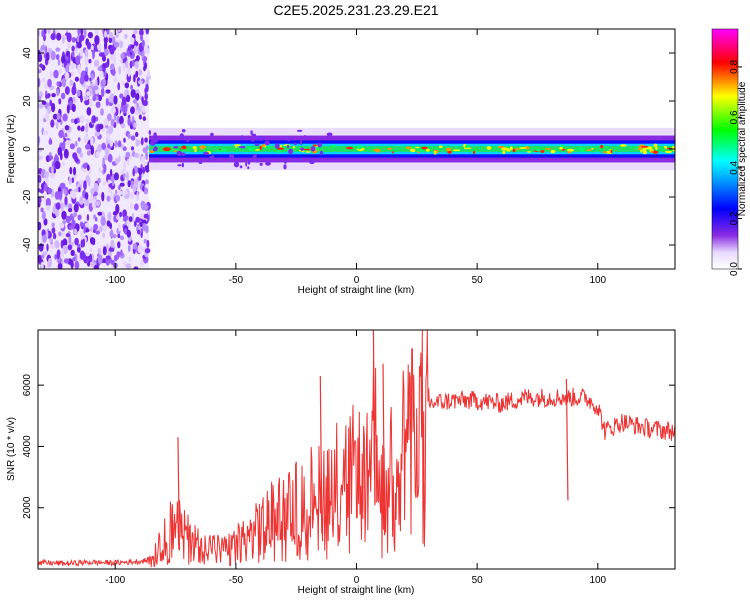 The width and height of the screenshot is (750, 600). Describe the element at coordinates (384, 449) in the screenshot. I see `snr-peak` at that location.